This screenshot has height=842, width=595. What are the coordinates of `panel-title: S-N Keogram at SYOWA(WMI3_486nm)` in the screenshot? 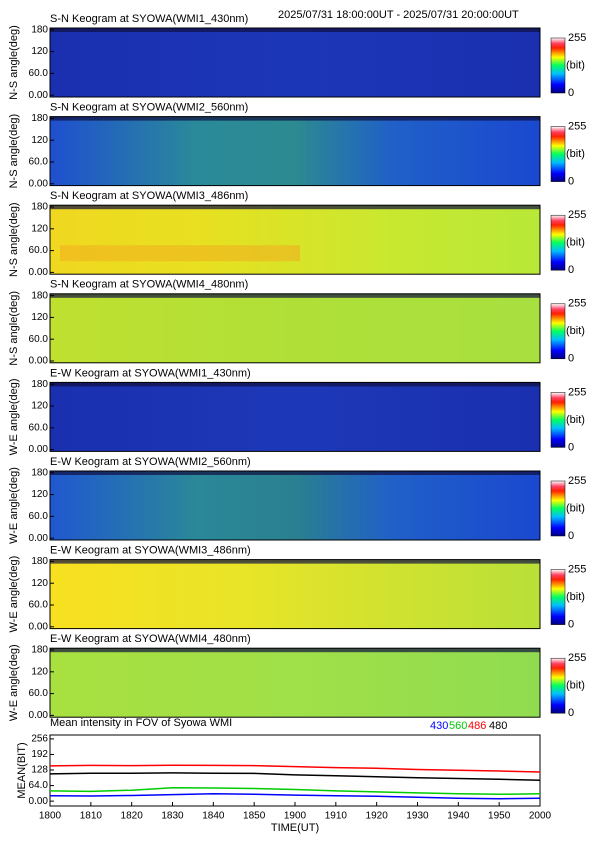 It's located at (149, 196).